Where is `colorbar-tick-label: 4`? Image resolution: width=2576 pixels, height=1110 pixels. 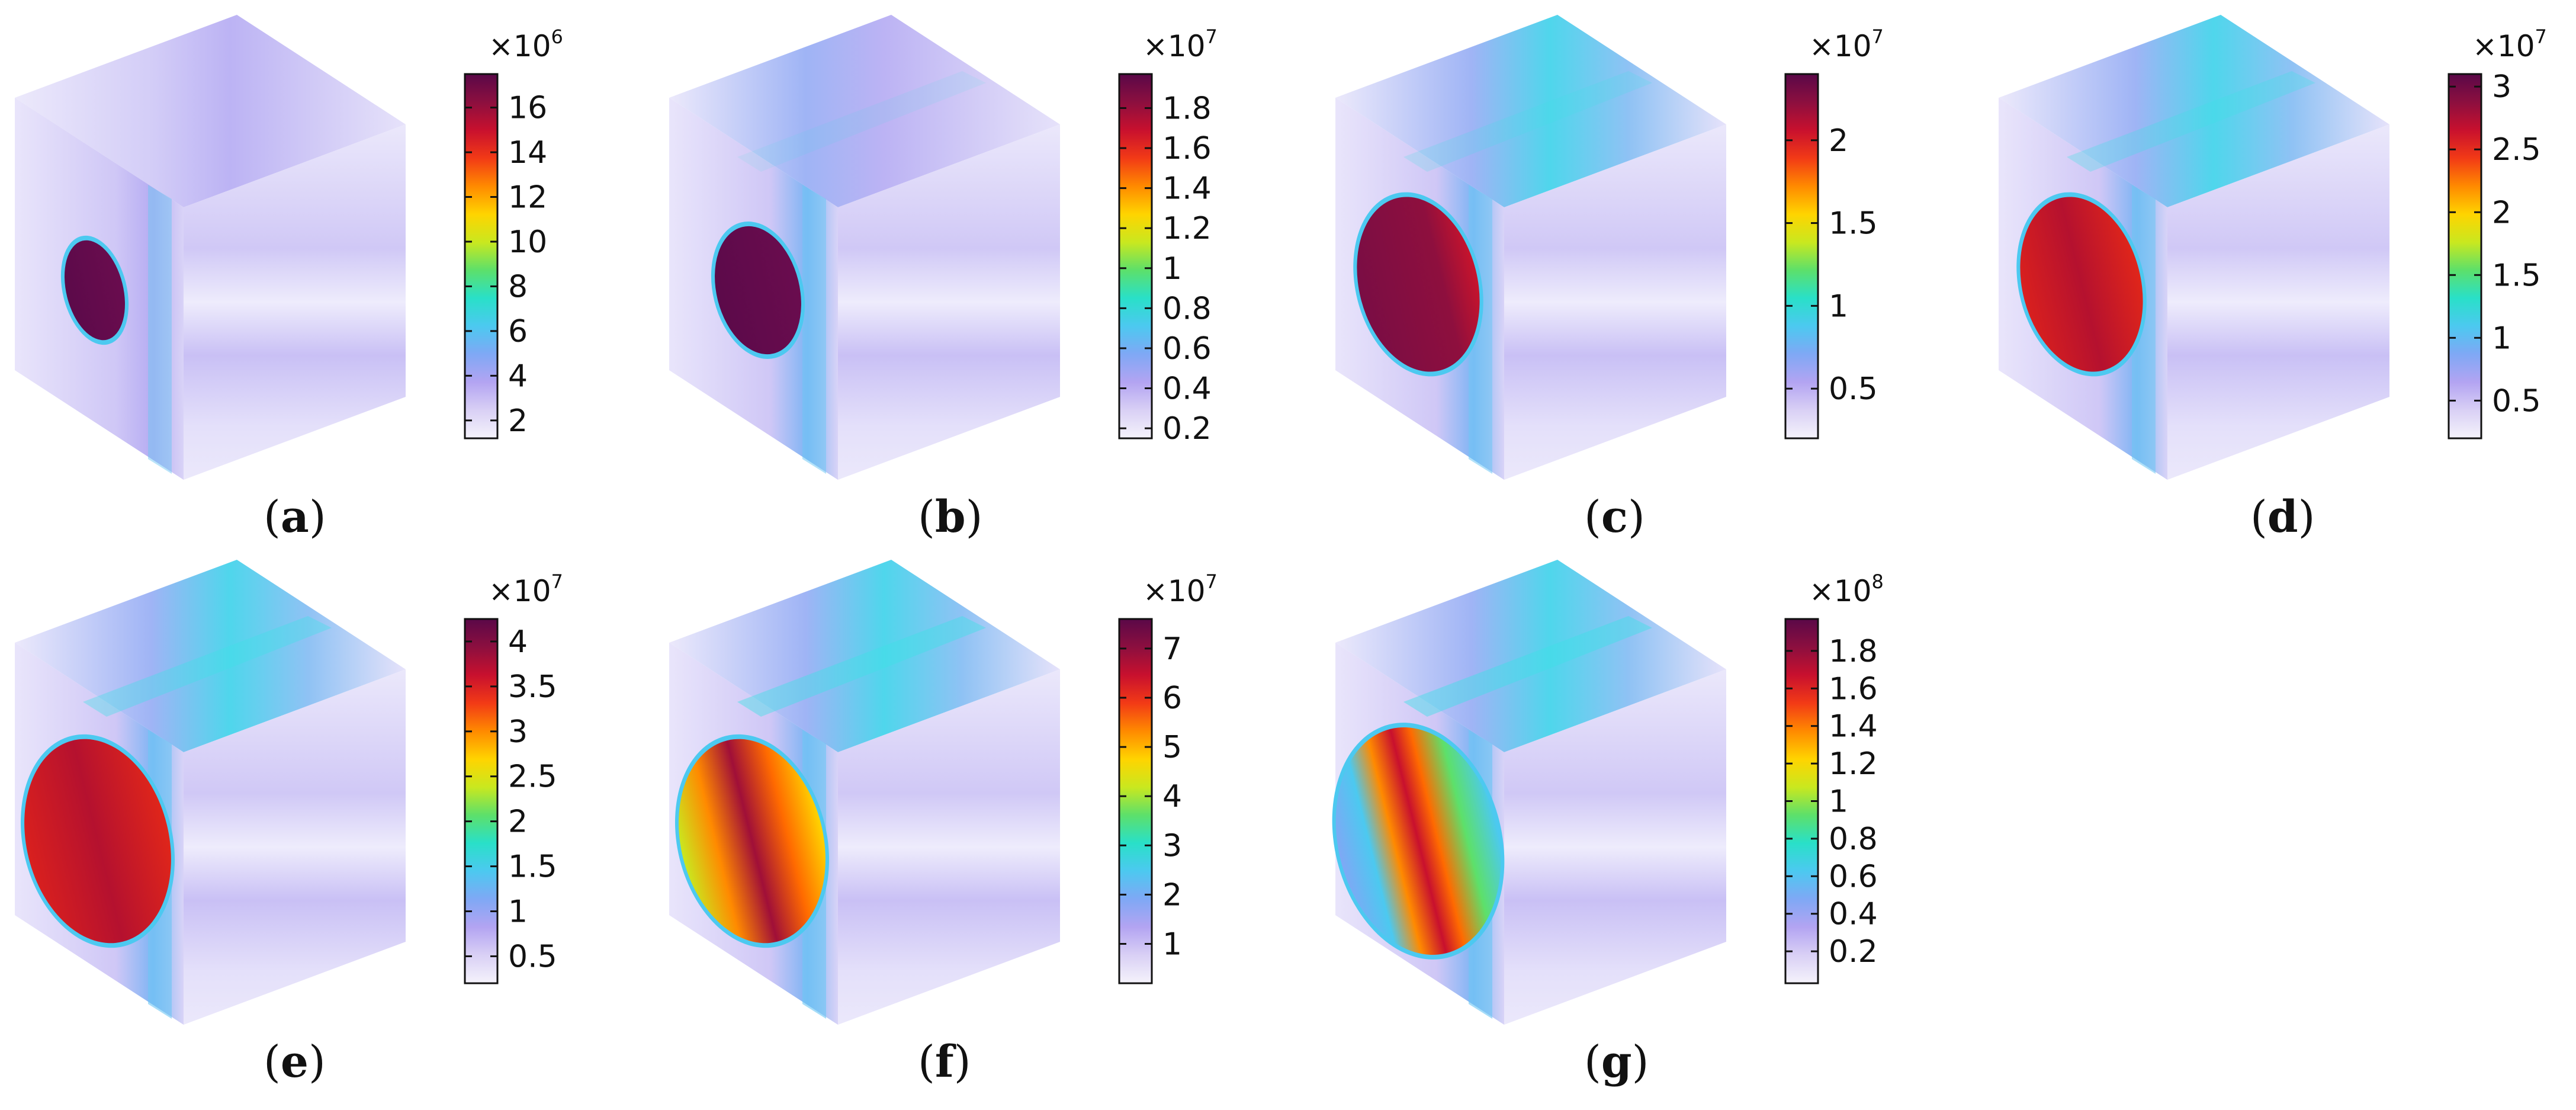 colorbar-tick-label: 4 is located at coordinates (518, 376).